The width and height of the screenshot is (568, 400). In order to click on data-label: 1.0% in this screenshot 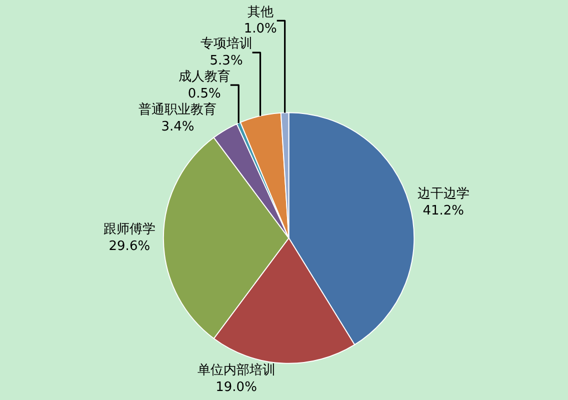, I will do `click(260, 29)`.